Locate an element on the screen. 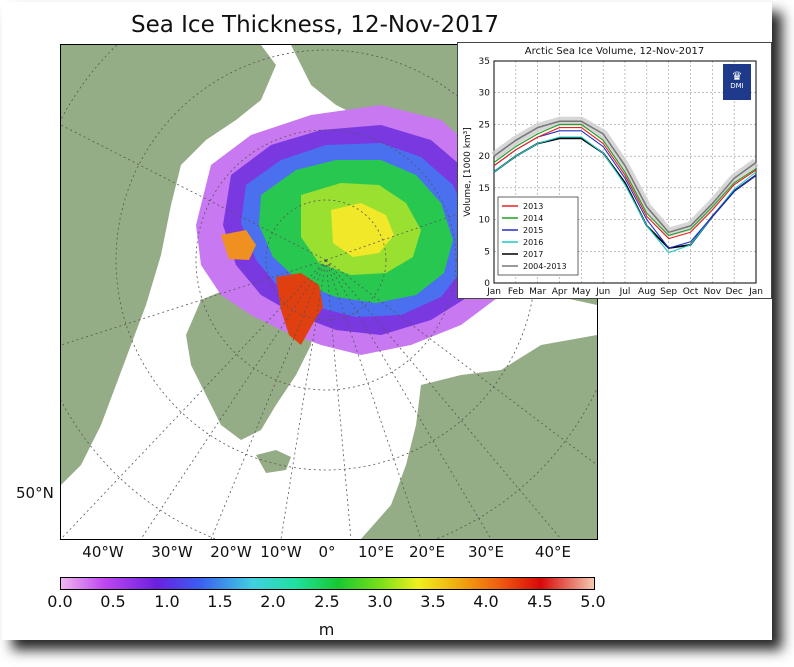 Image resolution: width=794 pixels, height=667 pixels. figure-title: Sea Ice Thickness, 12-Nov-2017 is located at coordinates (314, 25).